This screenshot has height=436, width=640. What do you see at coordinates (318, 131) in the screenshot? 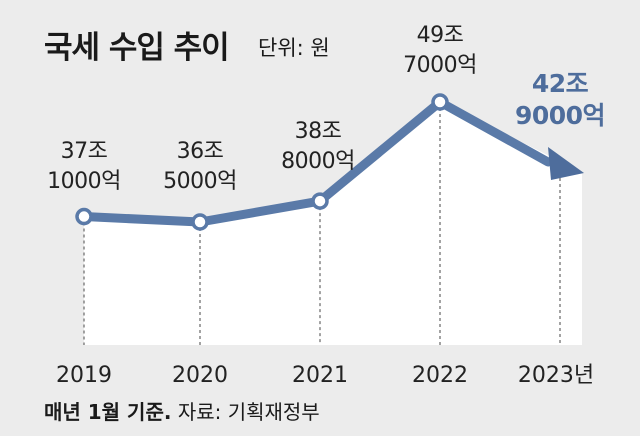
I see `data-label-2021-jo: 38조` at bounding box center [318, 131].